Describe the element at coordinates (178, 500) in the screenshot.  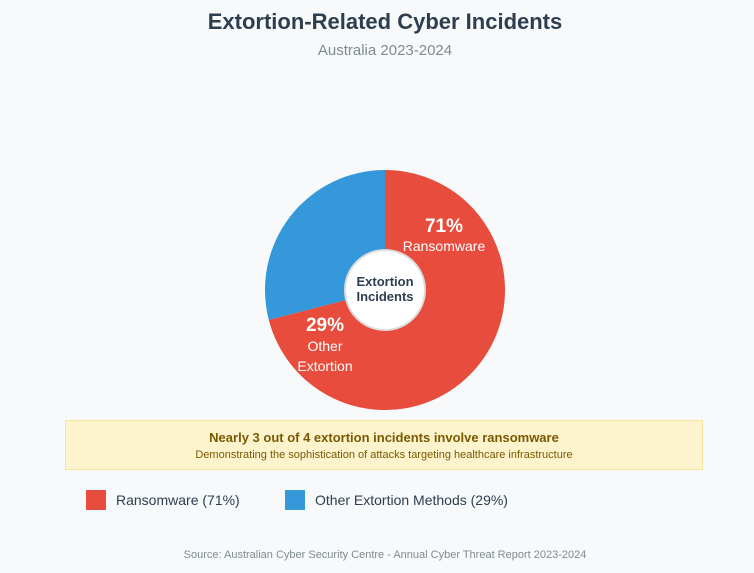
I see `legend-label-ransomware: Ransomware (71%)` at that location.